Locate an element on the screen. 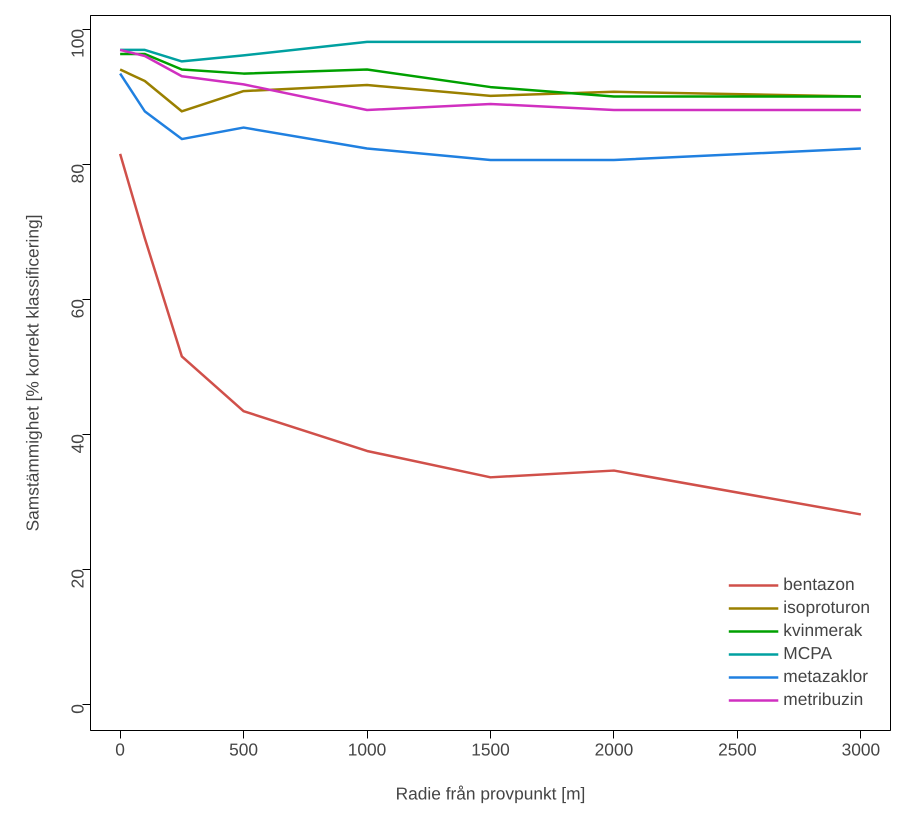 This screenshot has width=904, height=823. y-tick-label: 80 is located at coordinates (78, 174).